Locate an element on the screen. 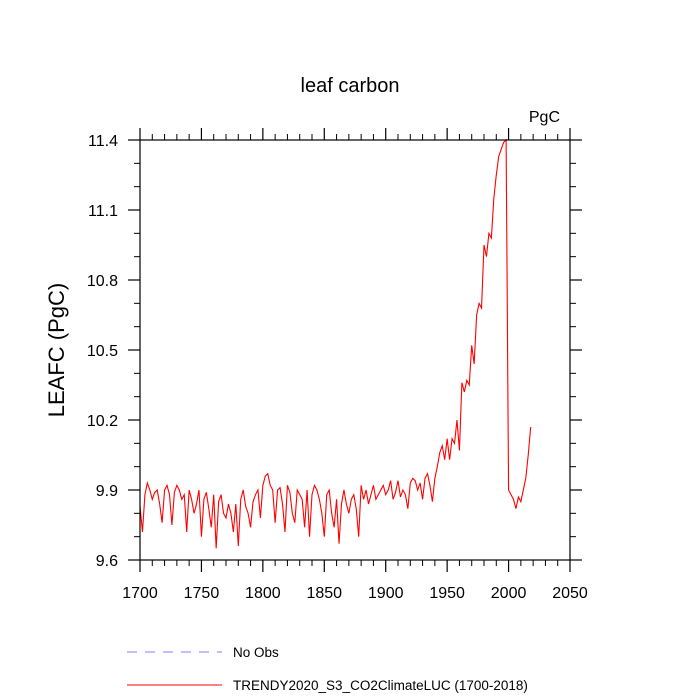 This screenshot has height=700, width=700. x-tick-label: 1700 is located at coordinates (140, 593).